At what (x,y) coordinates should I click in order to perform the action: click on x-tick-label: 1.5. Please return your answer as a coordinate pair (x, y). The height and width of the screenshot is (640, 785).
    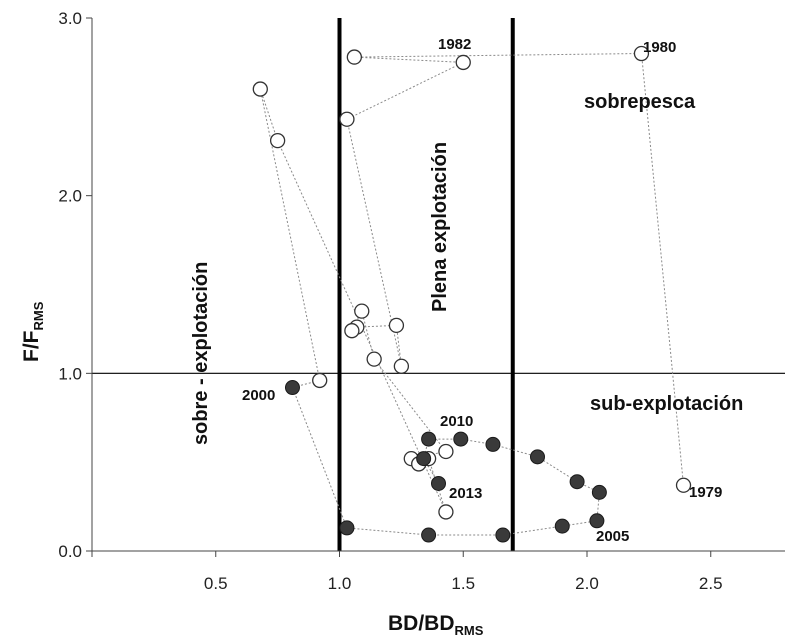
    Looking at the image, I should click on (463, 583).